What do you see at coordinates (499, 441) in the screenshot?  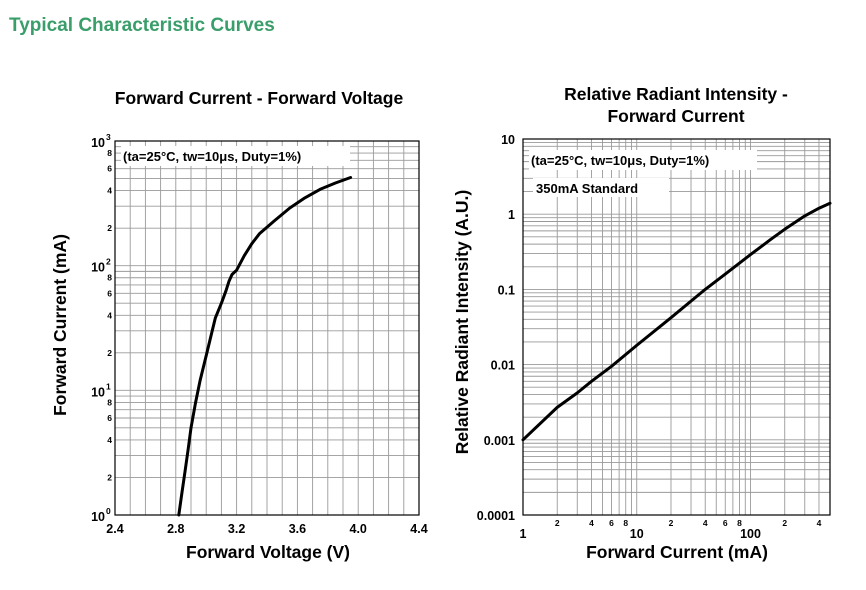 I see `chart2-ytick-label: 0.001` at bounding box center [499, 441].